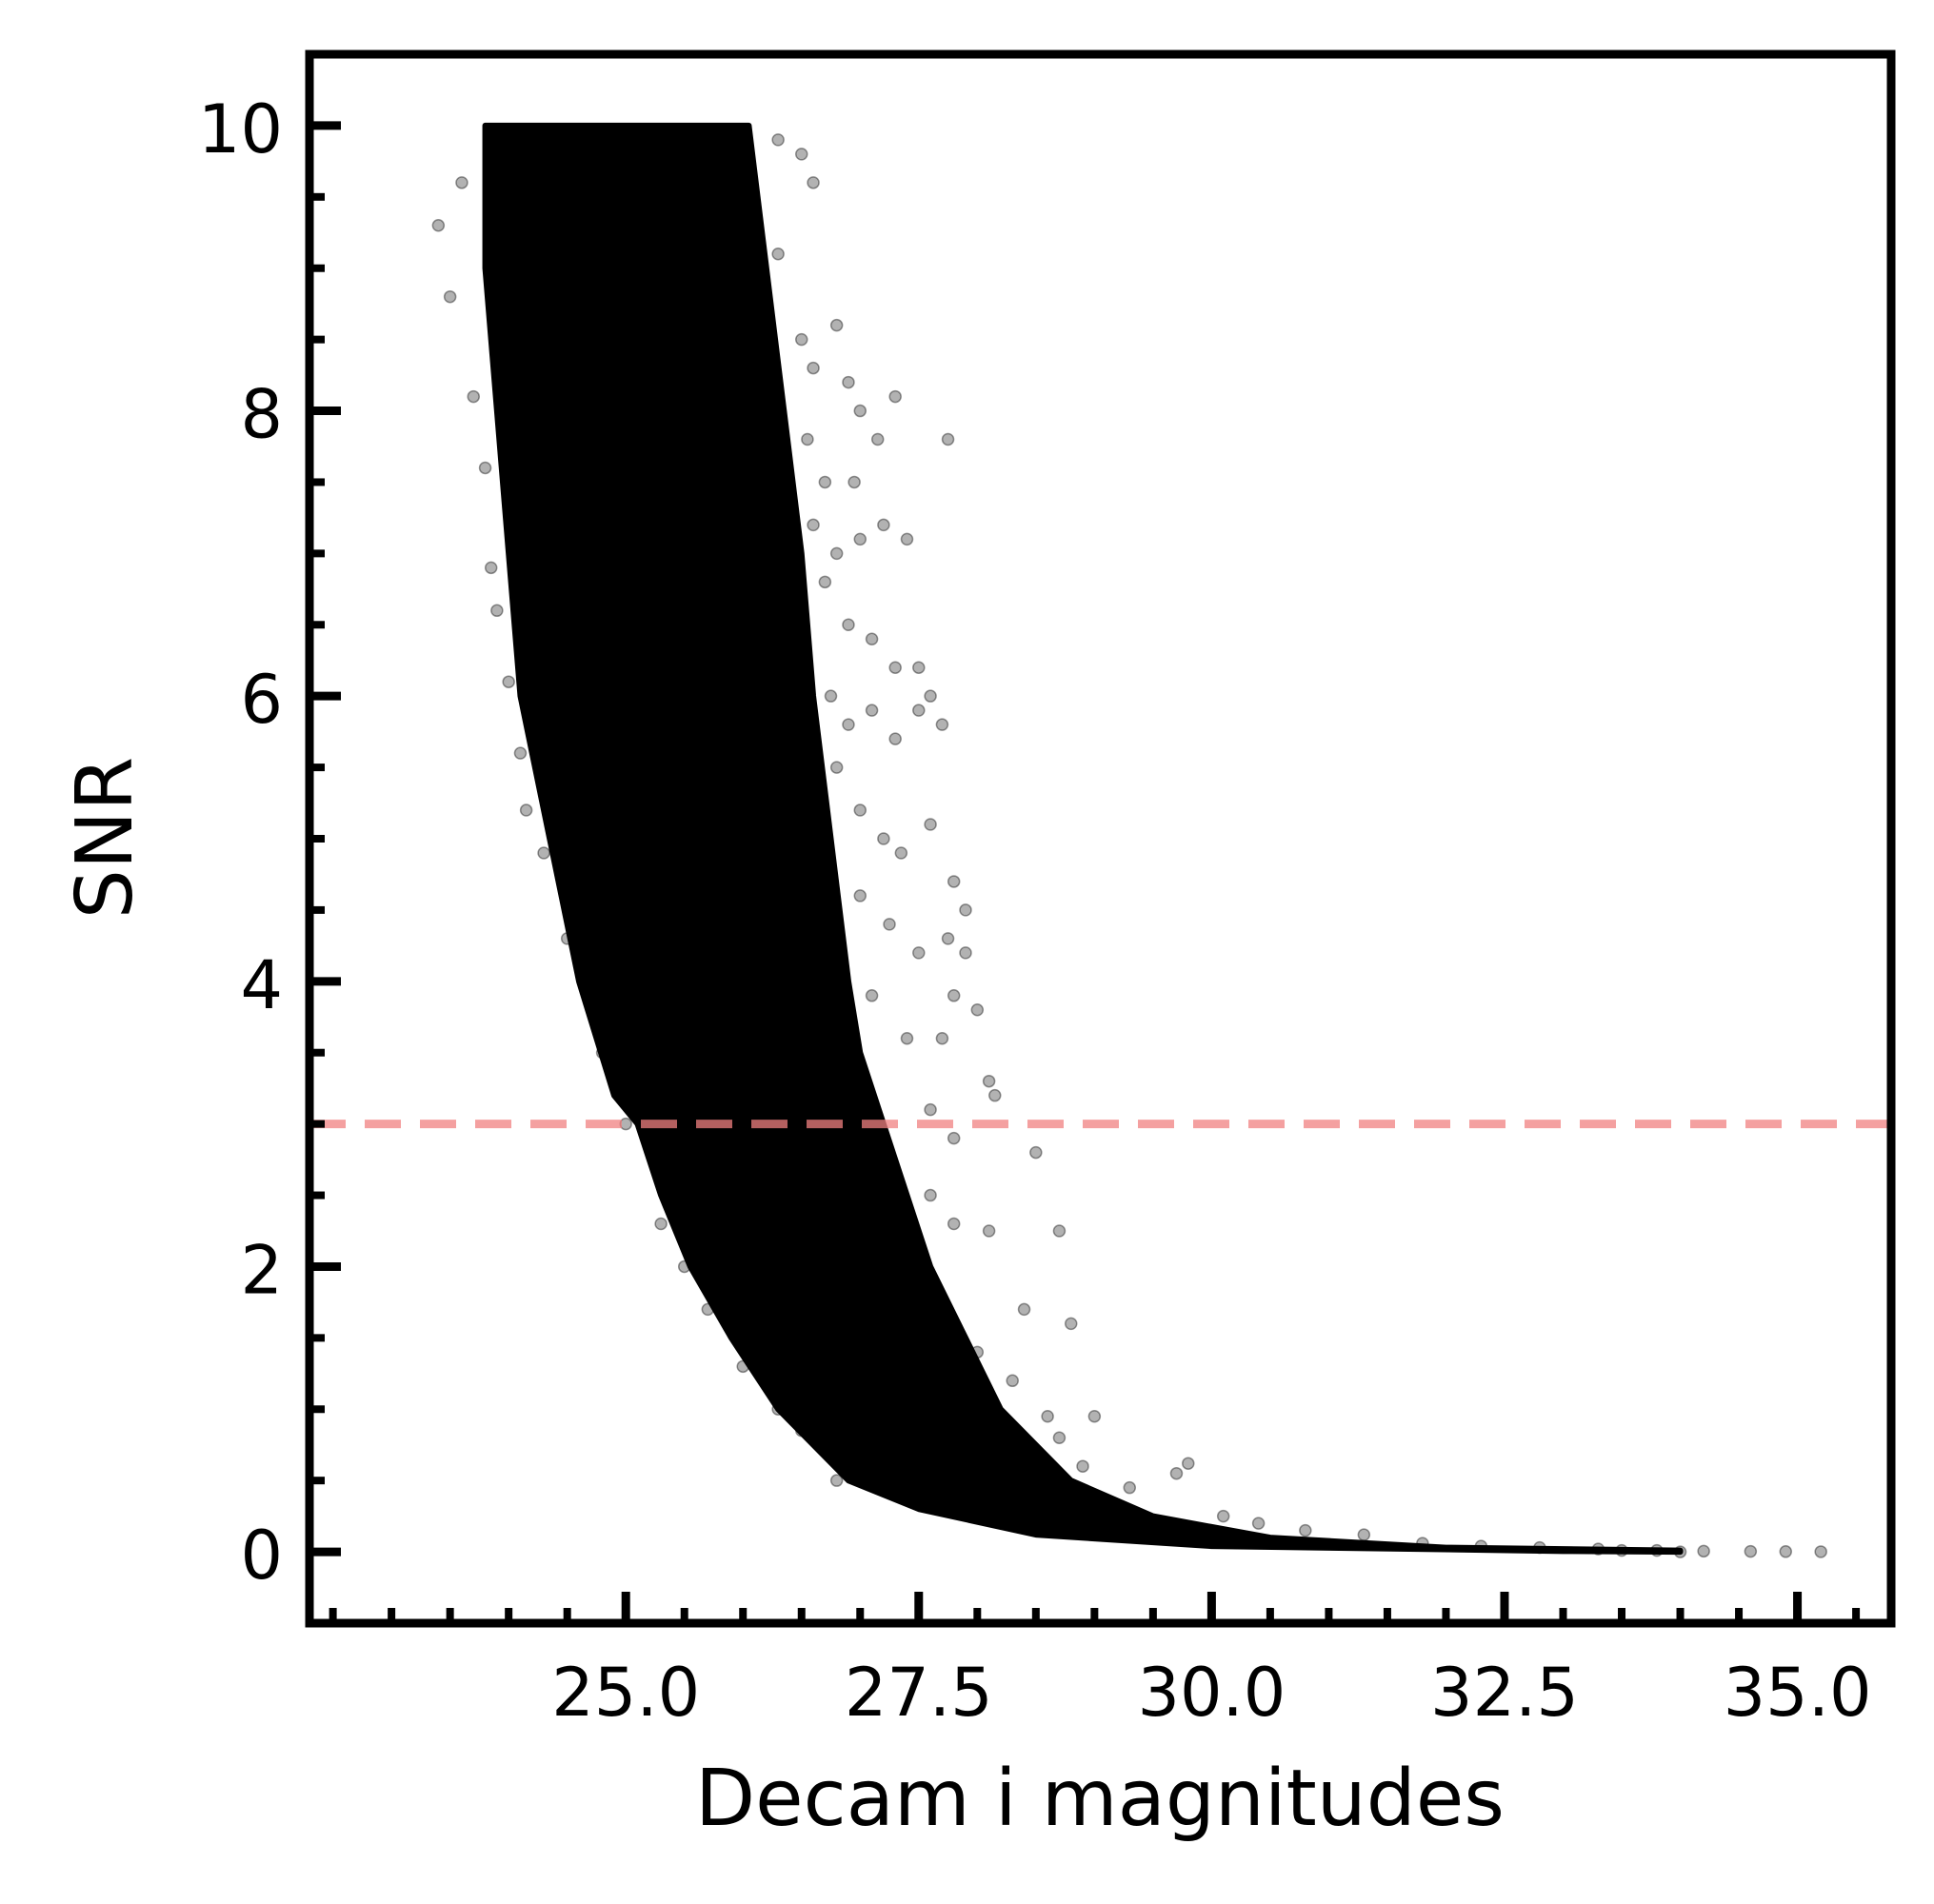 The width and height of the screenshot is (1934, 1904). Describe the element at coordinates (1100, 1799) in the screenshot. I see `x-axis-label: Decam i magnitudes` at that location.